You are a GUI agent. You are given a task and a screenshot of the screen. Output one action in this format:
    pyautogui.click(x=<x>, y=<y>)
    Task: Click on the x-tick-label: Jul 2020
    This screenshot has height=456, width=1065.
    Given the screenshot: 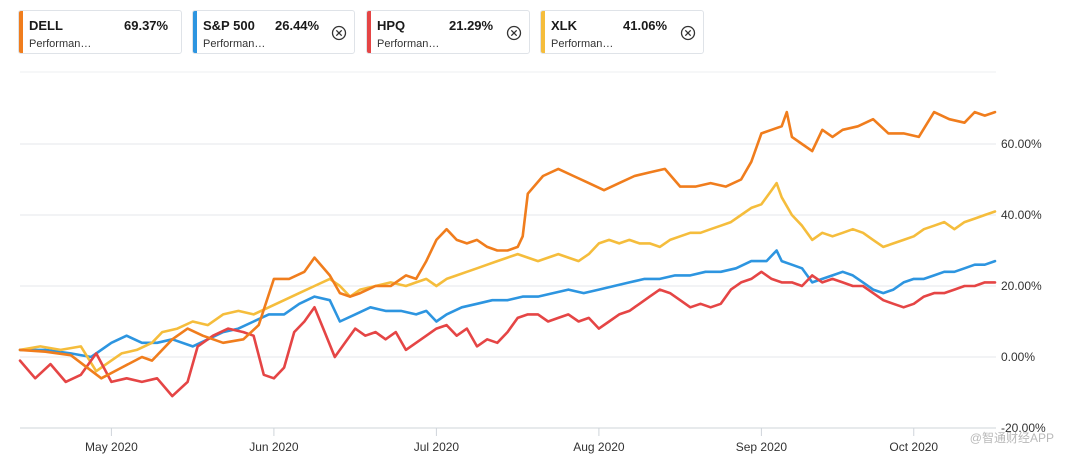 What is the action you would take?
    pyautogui.click(x=437, y=447)
    